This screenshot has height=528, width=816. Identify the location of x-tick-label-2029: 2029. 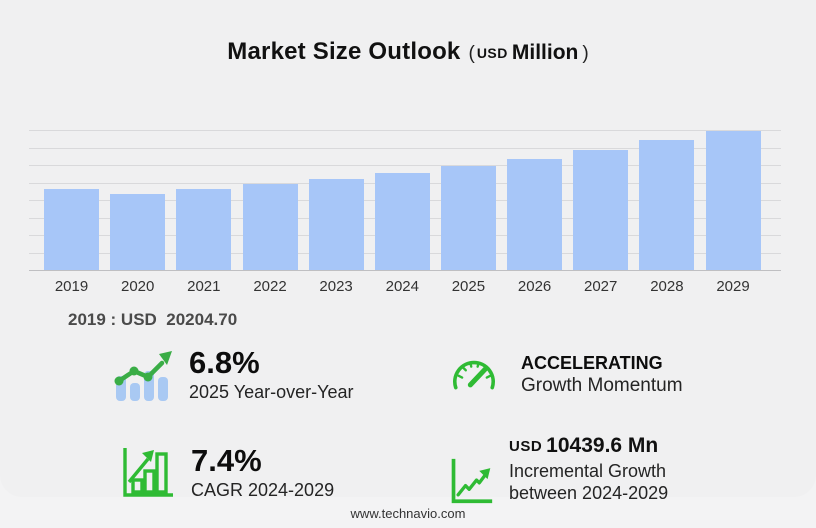
(733, 286).